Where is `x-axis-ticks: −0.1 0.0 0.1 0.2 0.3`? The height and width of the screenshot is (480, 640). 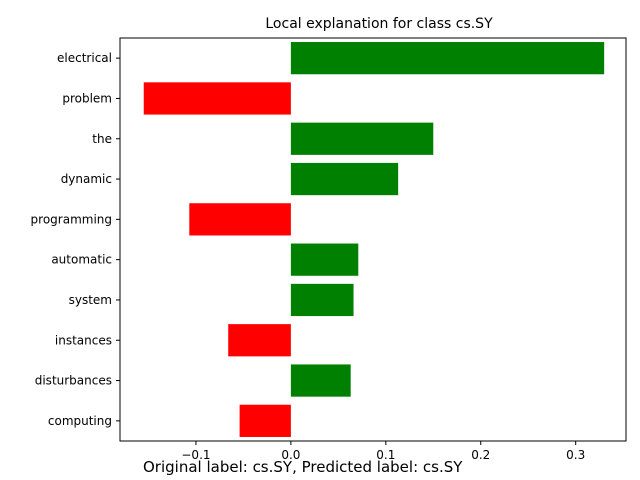
x-axis-ticks: −0.1 0.0 0.1 0.2 0.3 is located at coordinates (383, 451).